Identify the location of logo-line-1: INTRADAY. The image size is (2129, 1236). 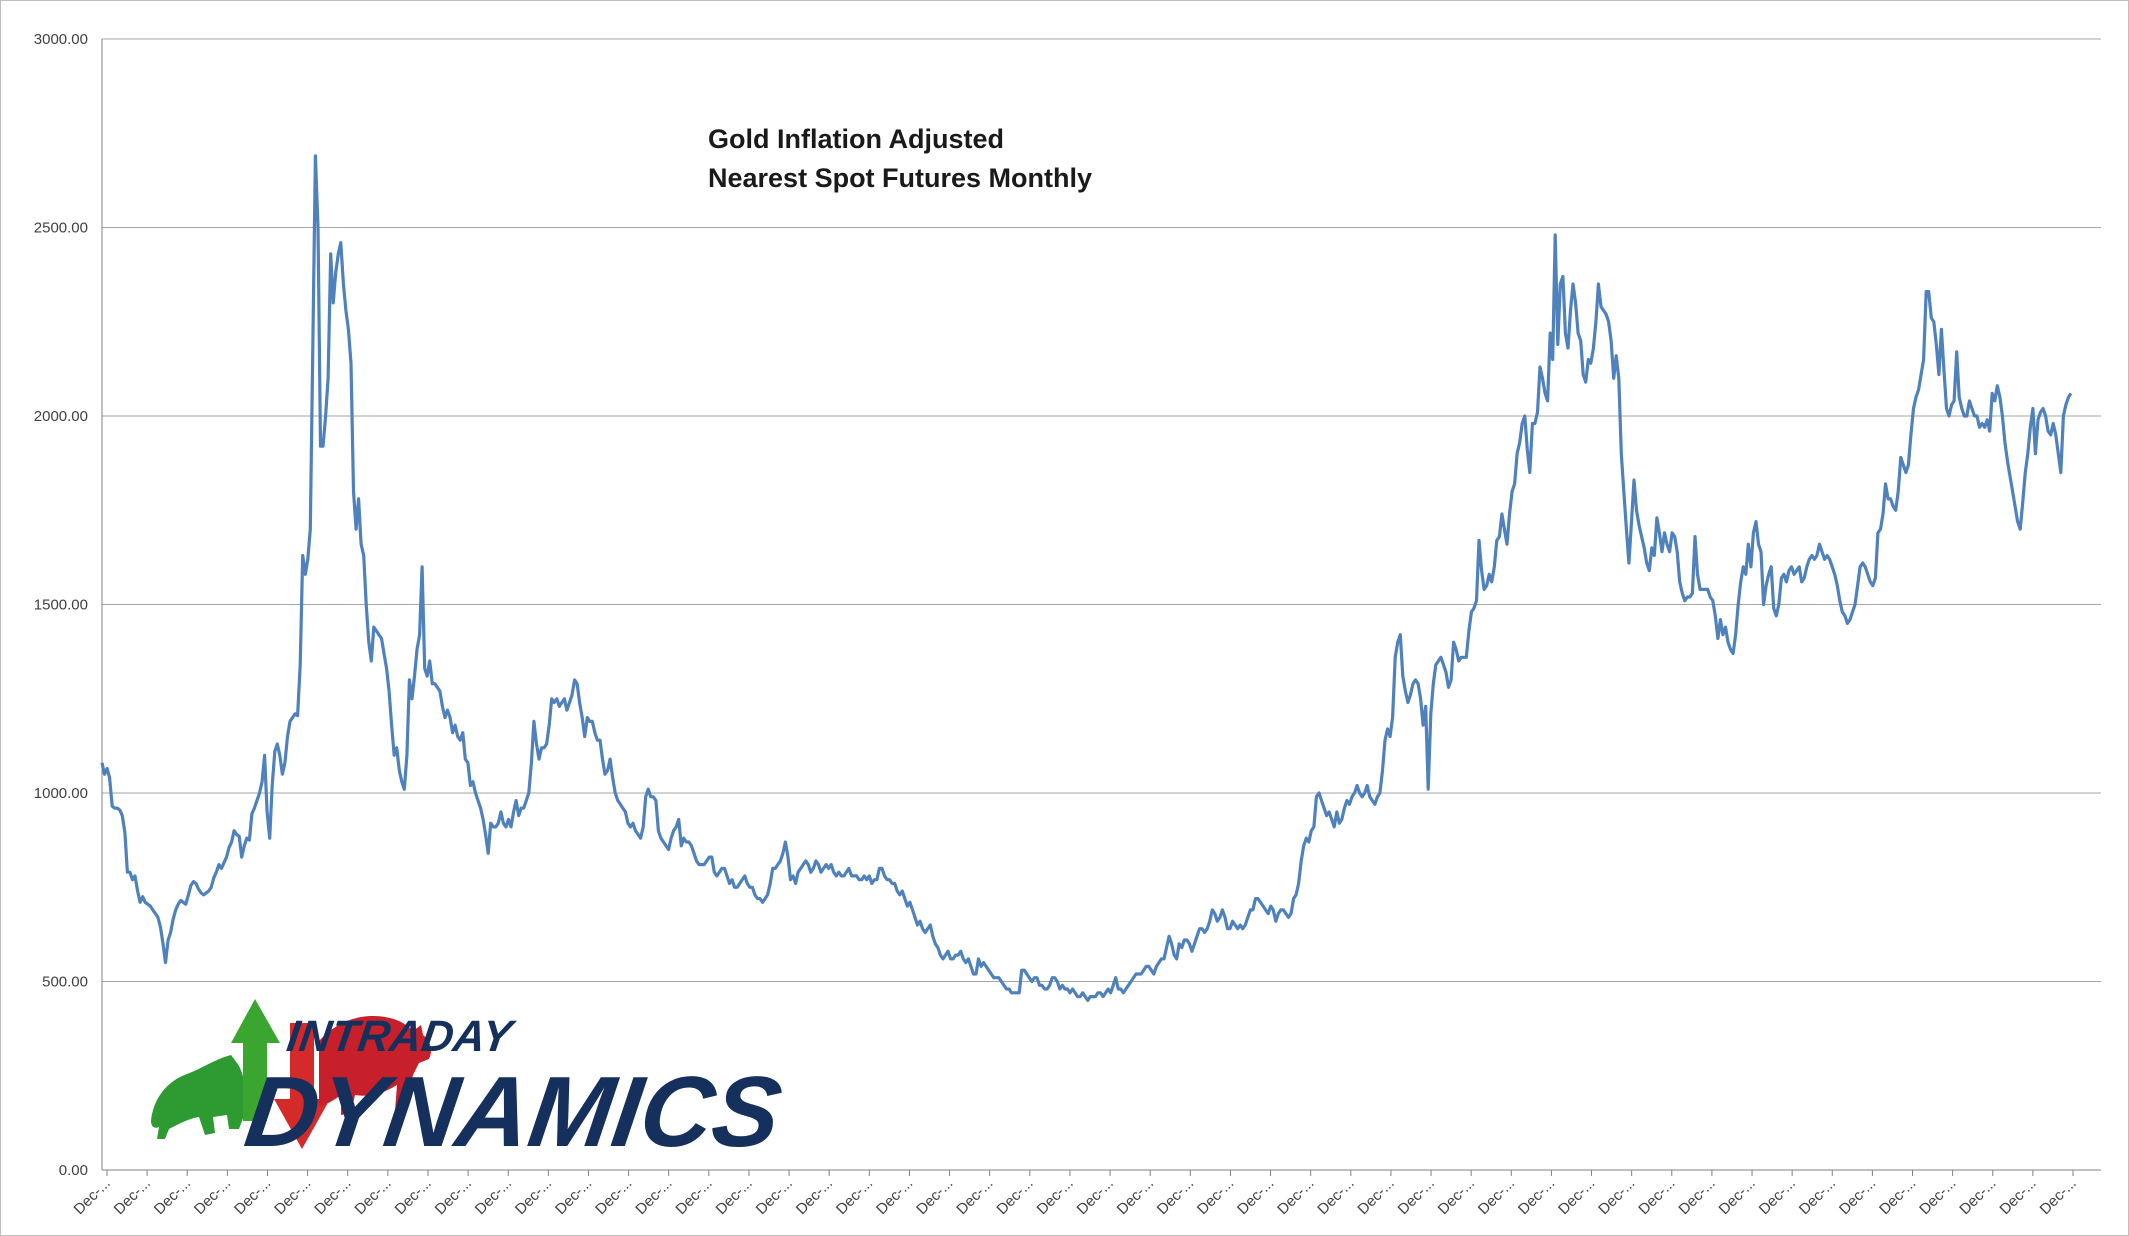
(401, 1036).